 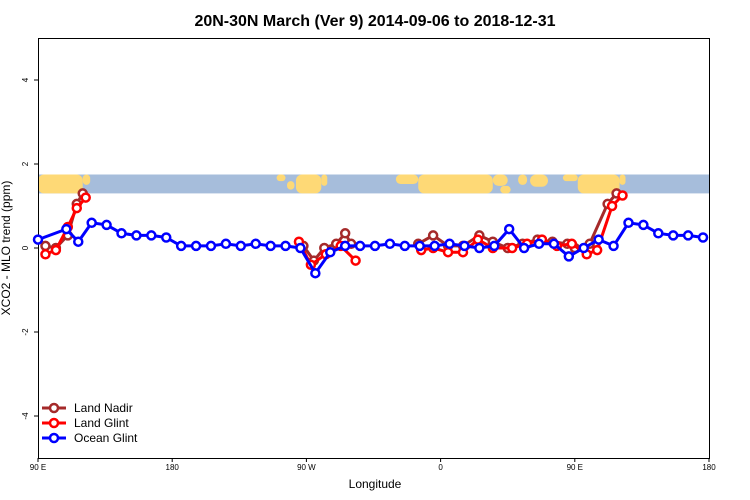 I want to click on series-land-glint, so click(x=334, y=230).